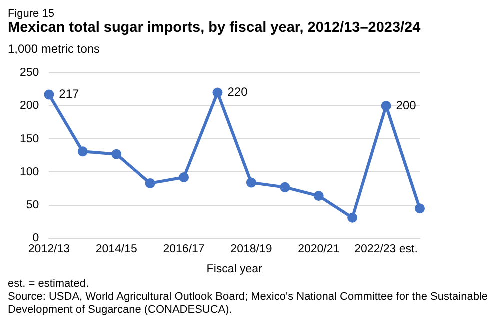 The image size is (500, 335). What do you see at coordinates (319, 249) in the screenshot?
I see `x-tick-label: 2020/21` at bounding box center [319, 249].